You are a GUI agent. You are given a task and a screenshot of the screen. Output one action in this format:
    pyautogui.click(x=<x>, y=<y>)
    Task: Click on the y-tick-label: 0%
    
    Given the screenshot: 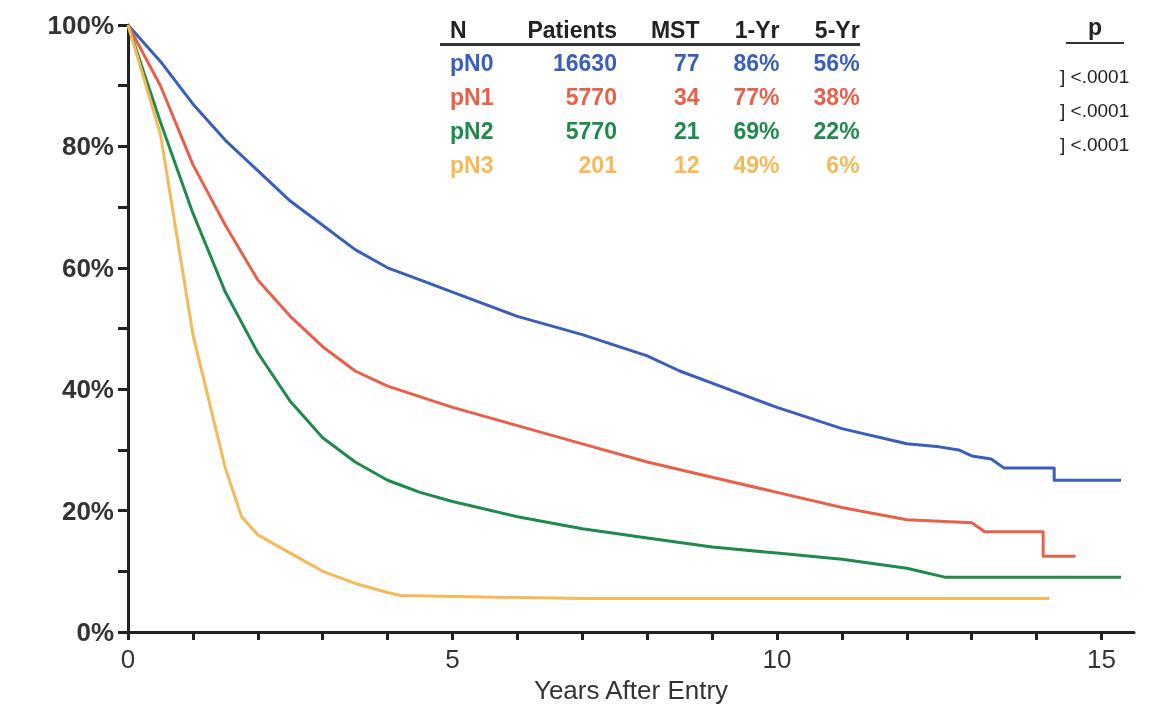 What is the action you would take?
    pyautogui.click(x=95, y=632)
    